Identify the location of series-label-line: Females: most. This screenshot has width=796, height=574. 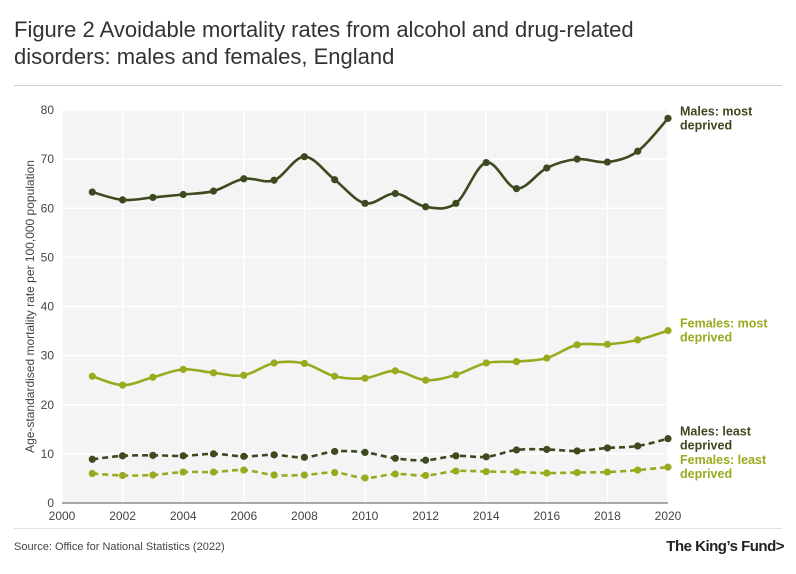
(724, 324).